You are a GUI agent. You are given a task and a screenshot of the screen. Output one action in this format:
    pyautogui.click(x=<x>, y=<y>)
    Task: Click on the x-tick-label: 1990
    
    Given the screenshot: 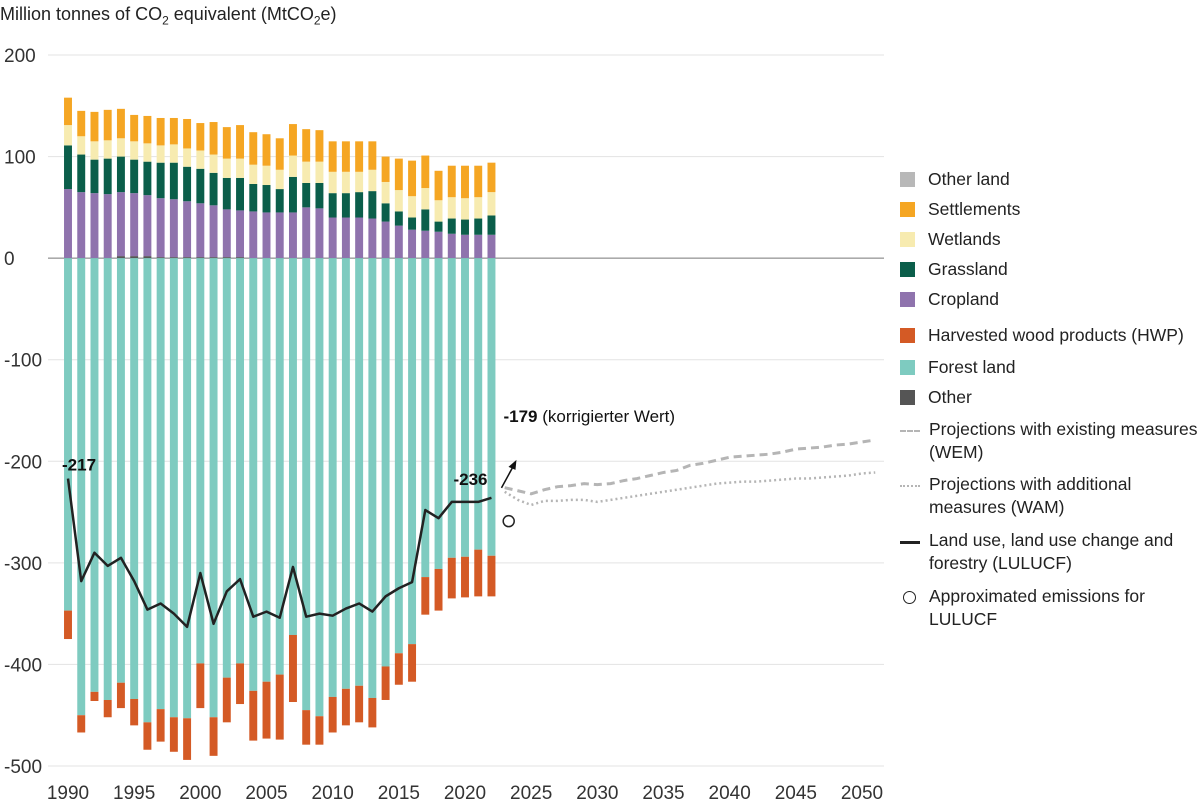 What is the action you would take?
    pyautogui.click(x=68, y=793)
    